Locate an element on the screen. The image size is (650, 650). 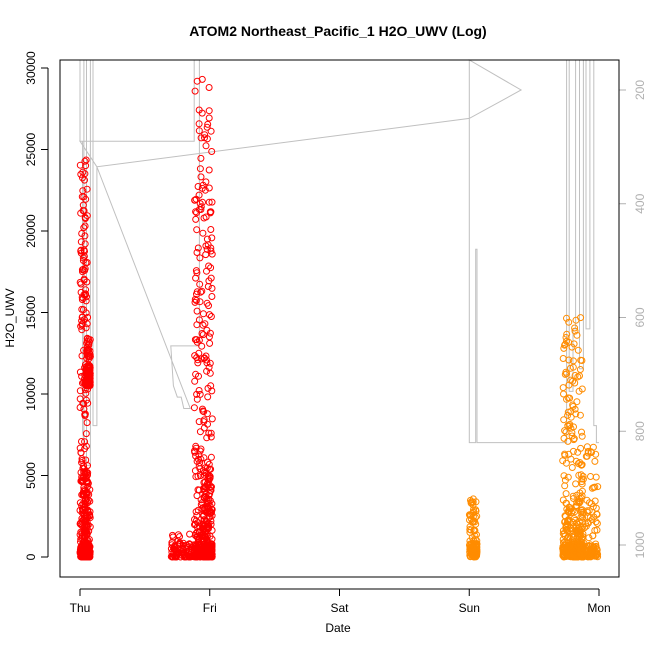
y-tick-label: 15000 is located at coordinates (31, 312).